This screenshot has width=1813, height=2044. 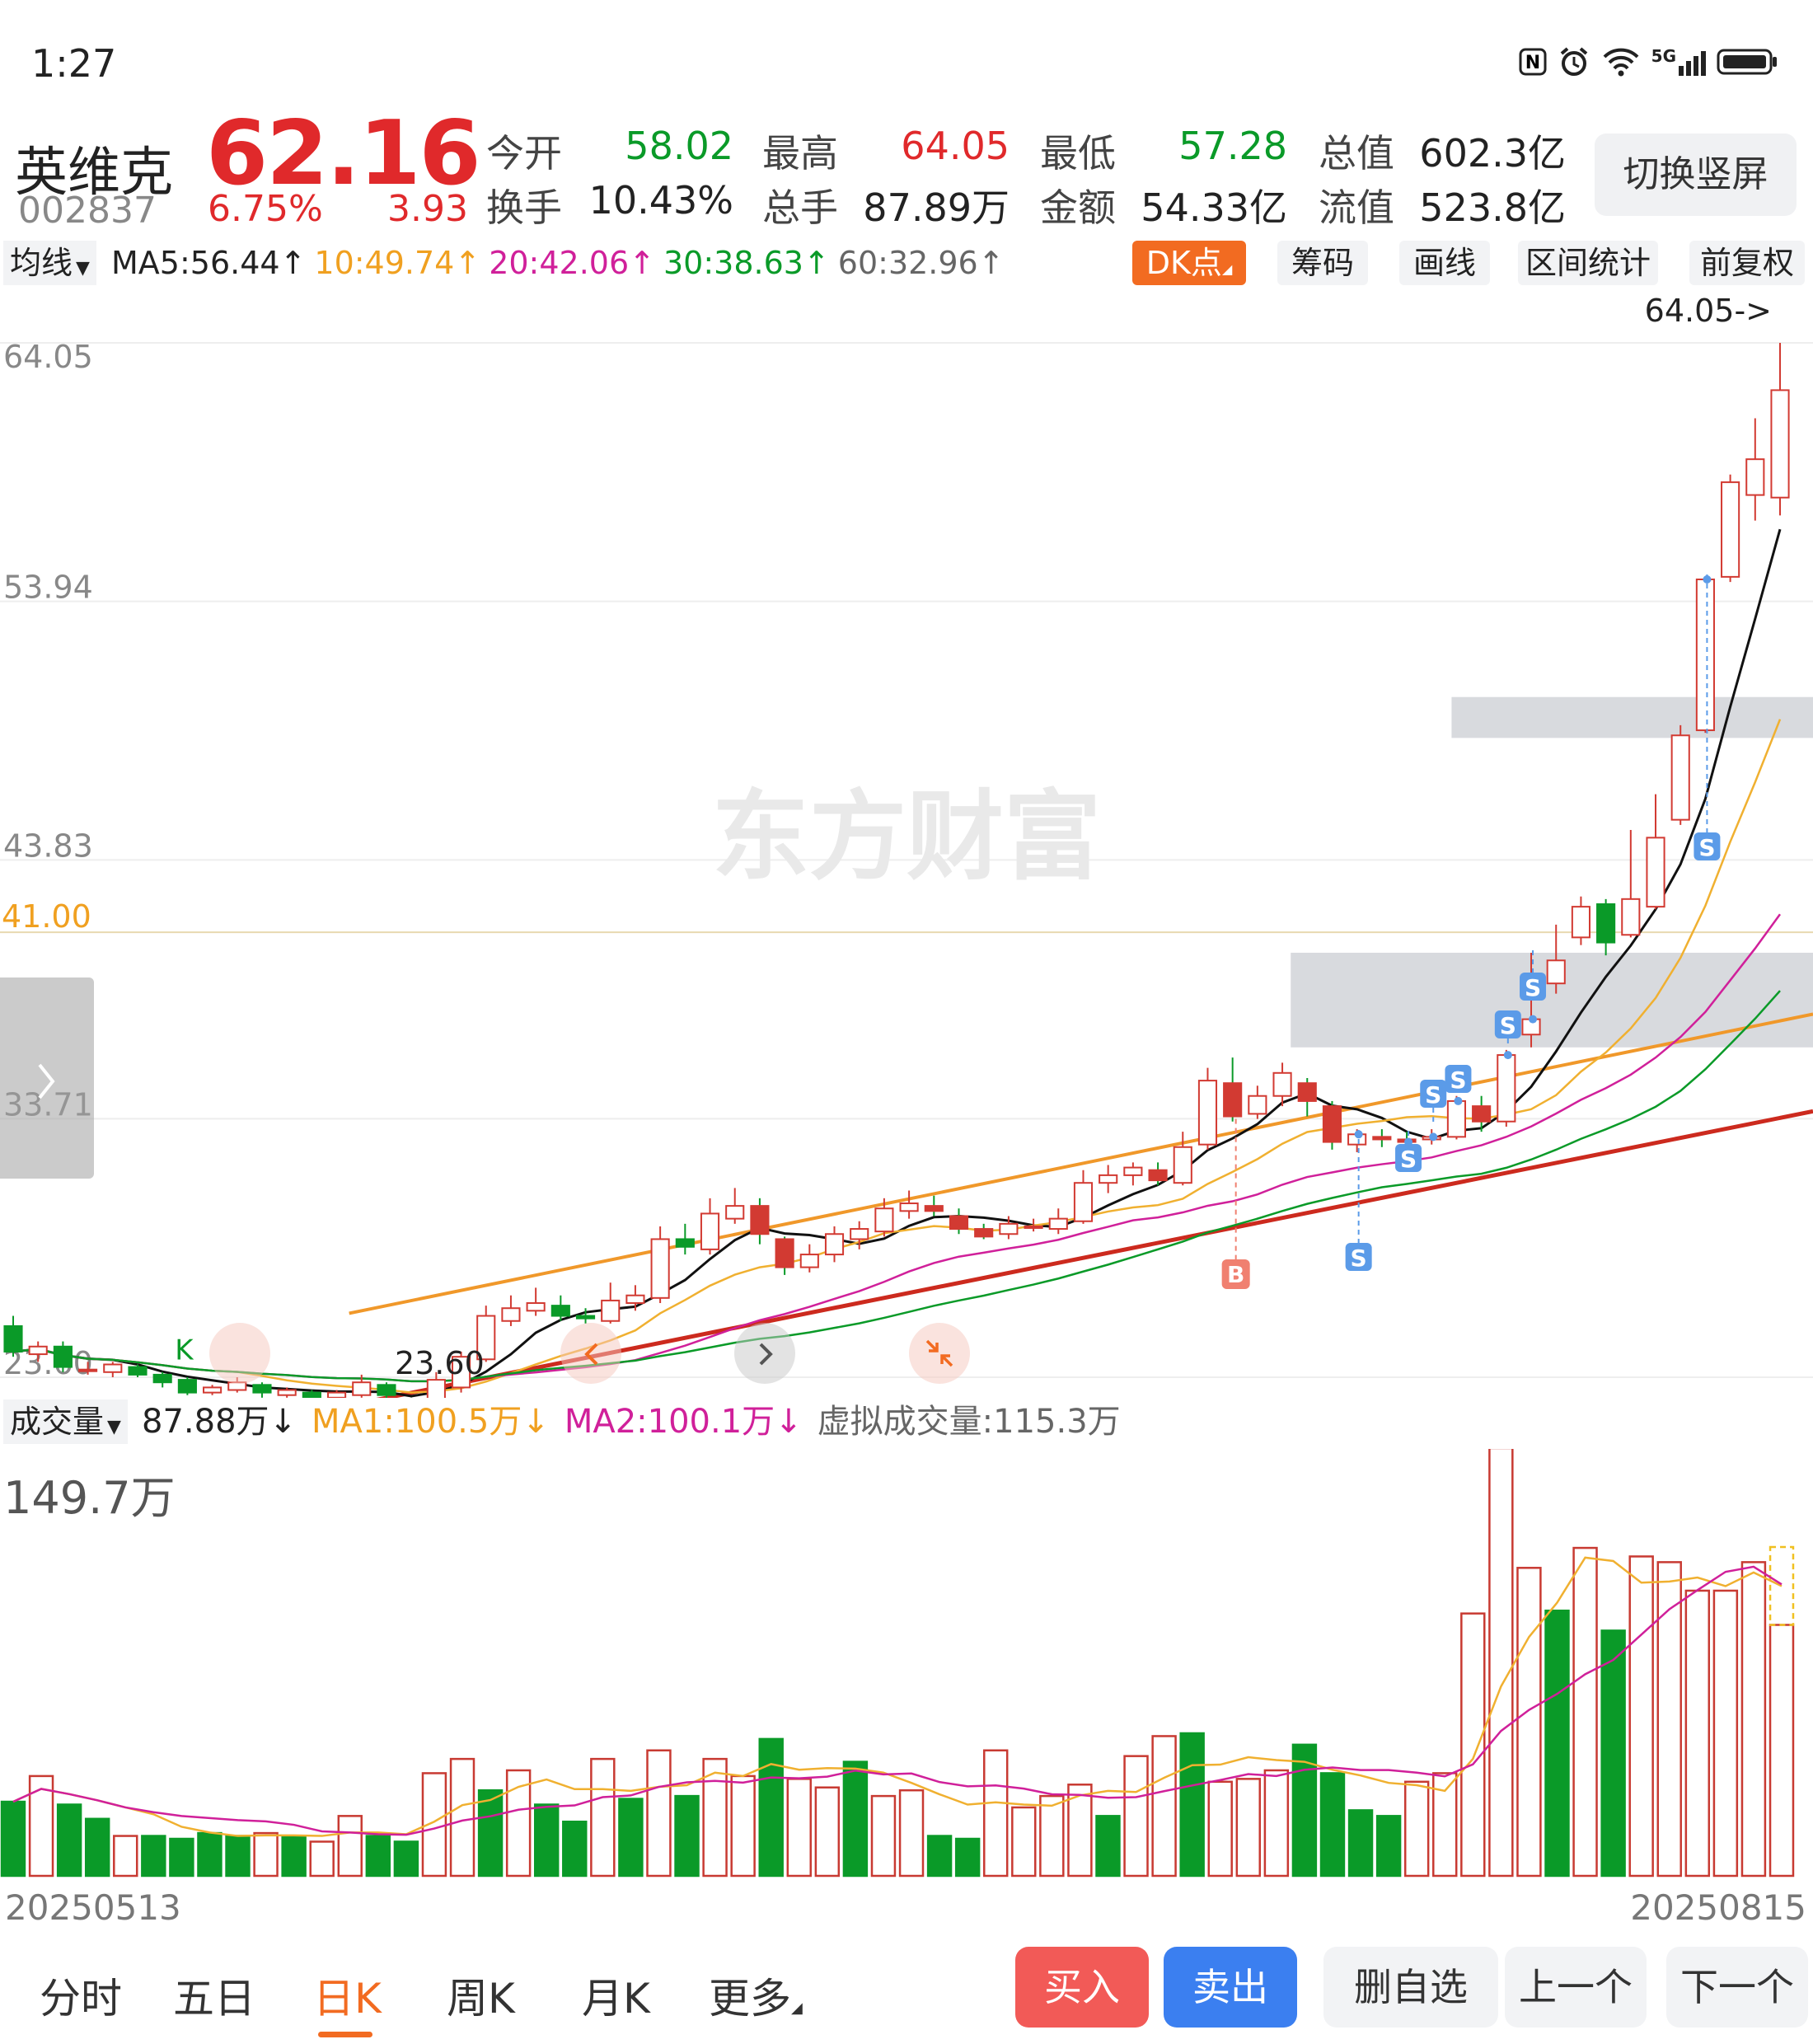 What do you see at coordinates (1230, 1987) in the screenshot?
I see `sell-button: 卖出` at bounding box center [1230, 1987].